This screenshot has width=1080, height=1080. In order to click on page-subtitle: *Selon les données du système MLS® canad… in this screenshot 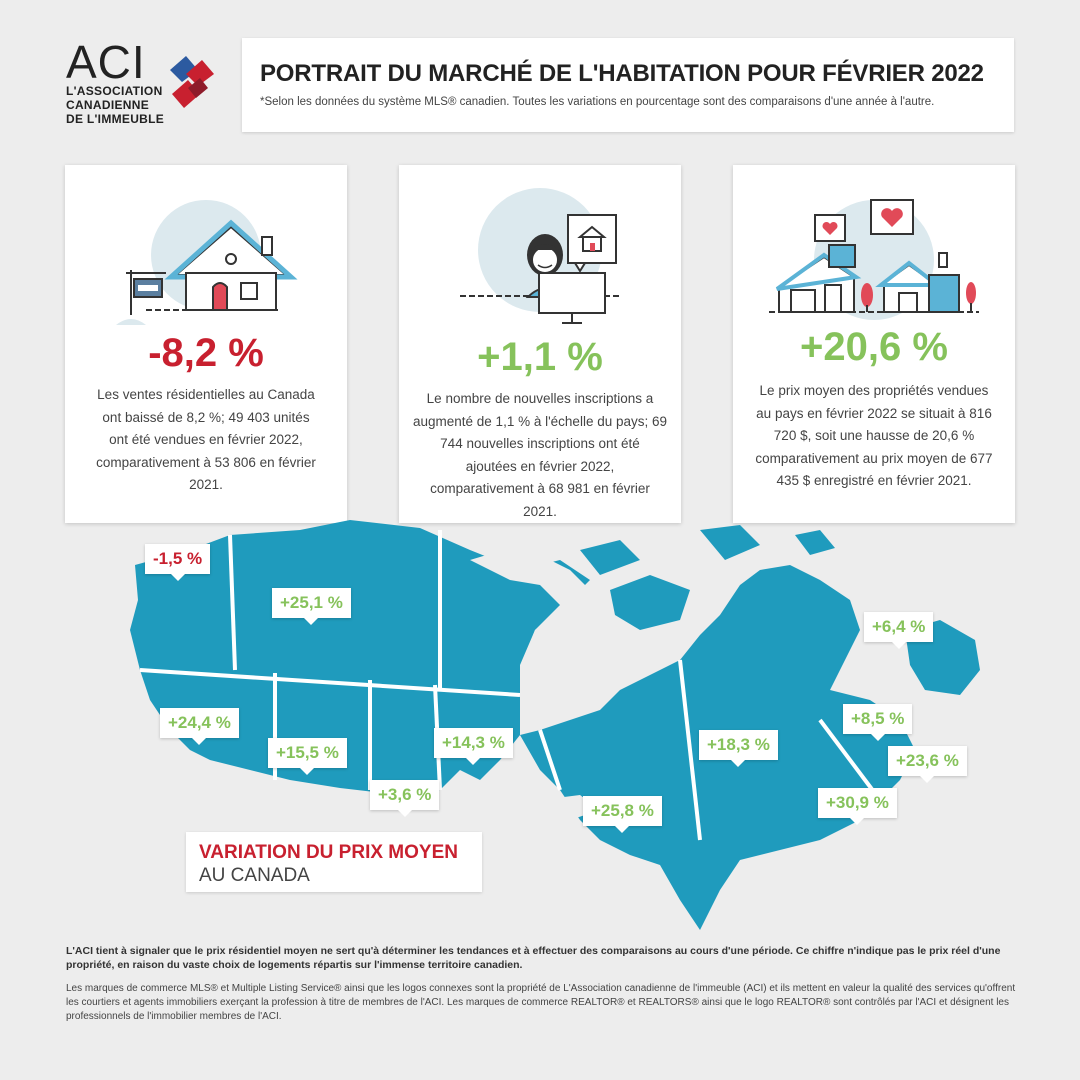, I will do `click(597, 102)`.